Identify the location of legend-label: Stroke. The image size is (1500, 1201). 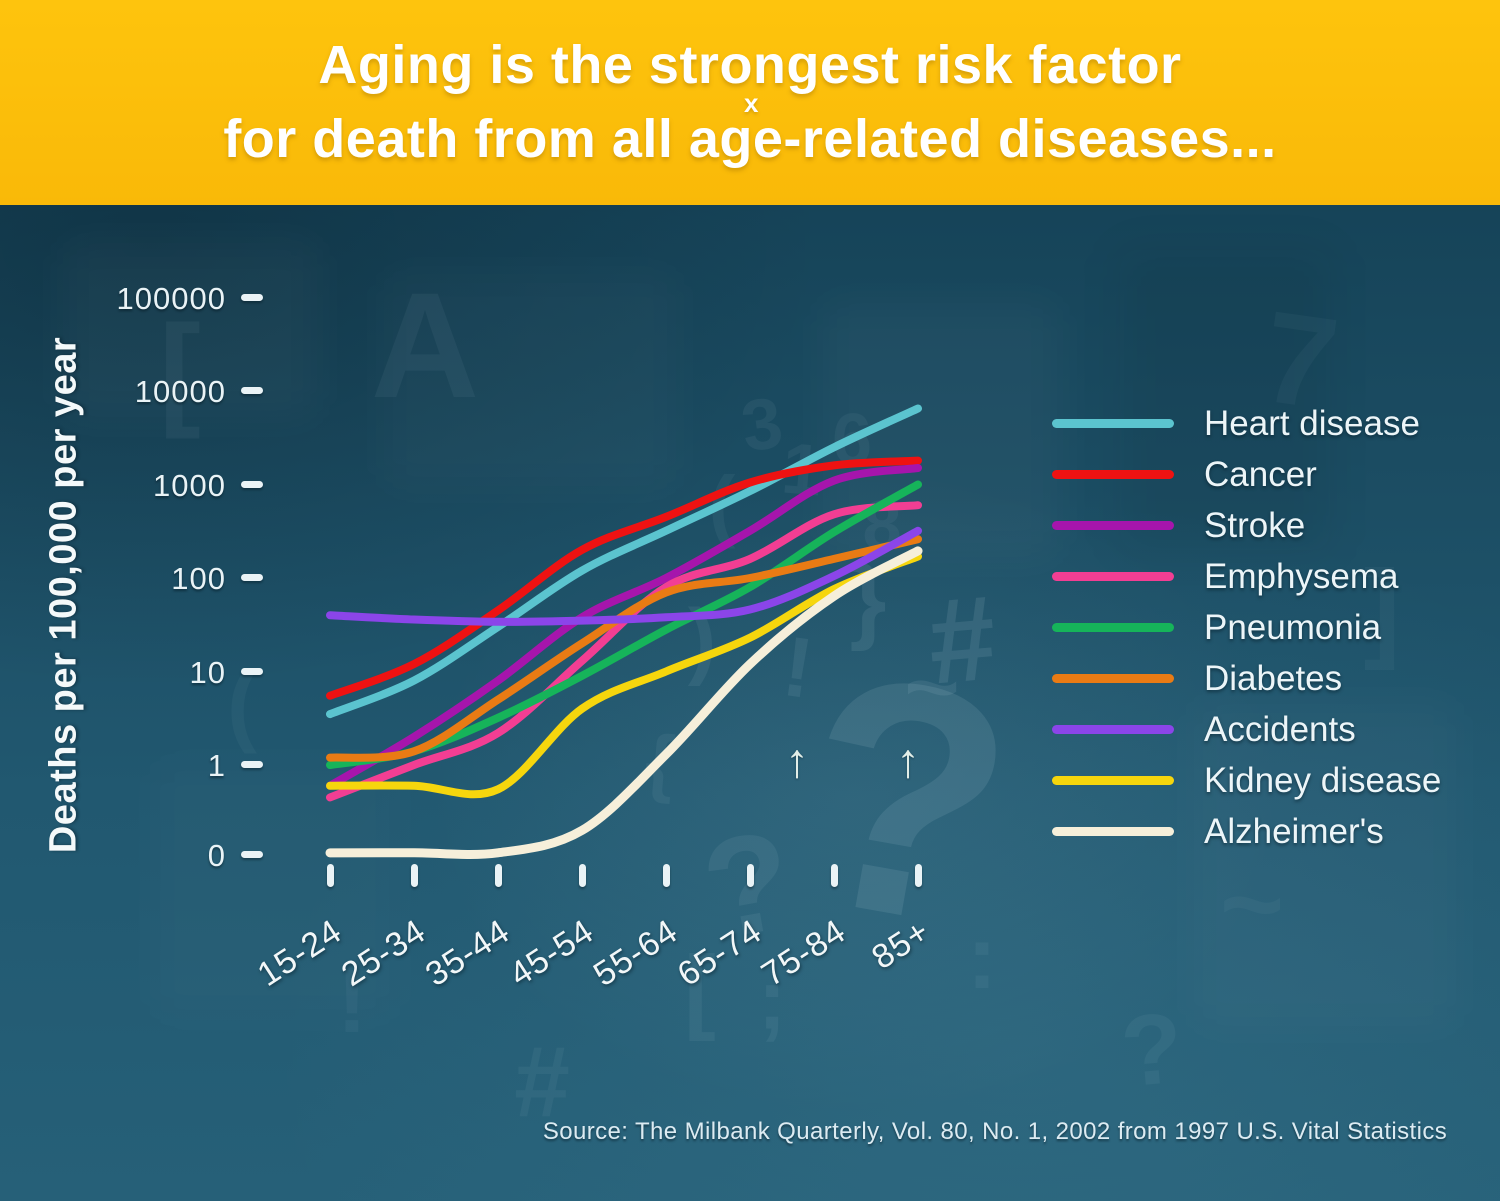
(1255, 525).